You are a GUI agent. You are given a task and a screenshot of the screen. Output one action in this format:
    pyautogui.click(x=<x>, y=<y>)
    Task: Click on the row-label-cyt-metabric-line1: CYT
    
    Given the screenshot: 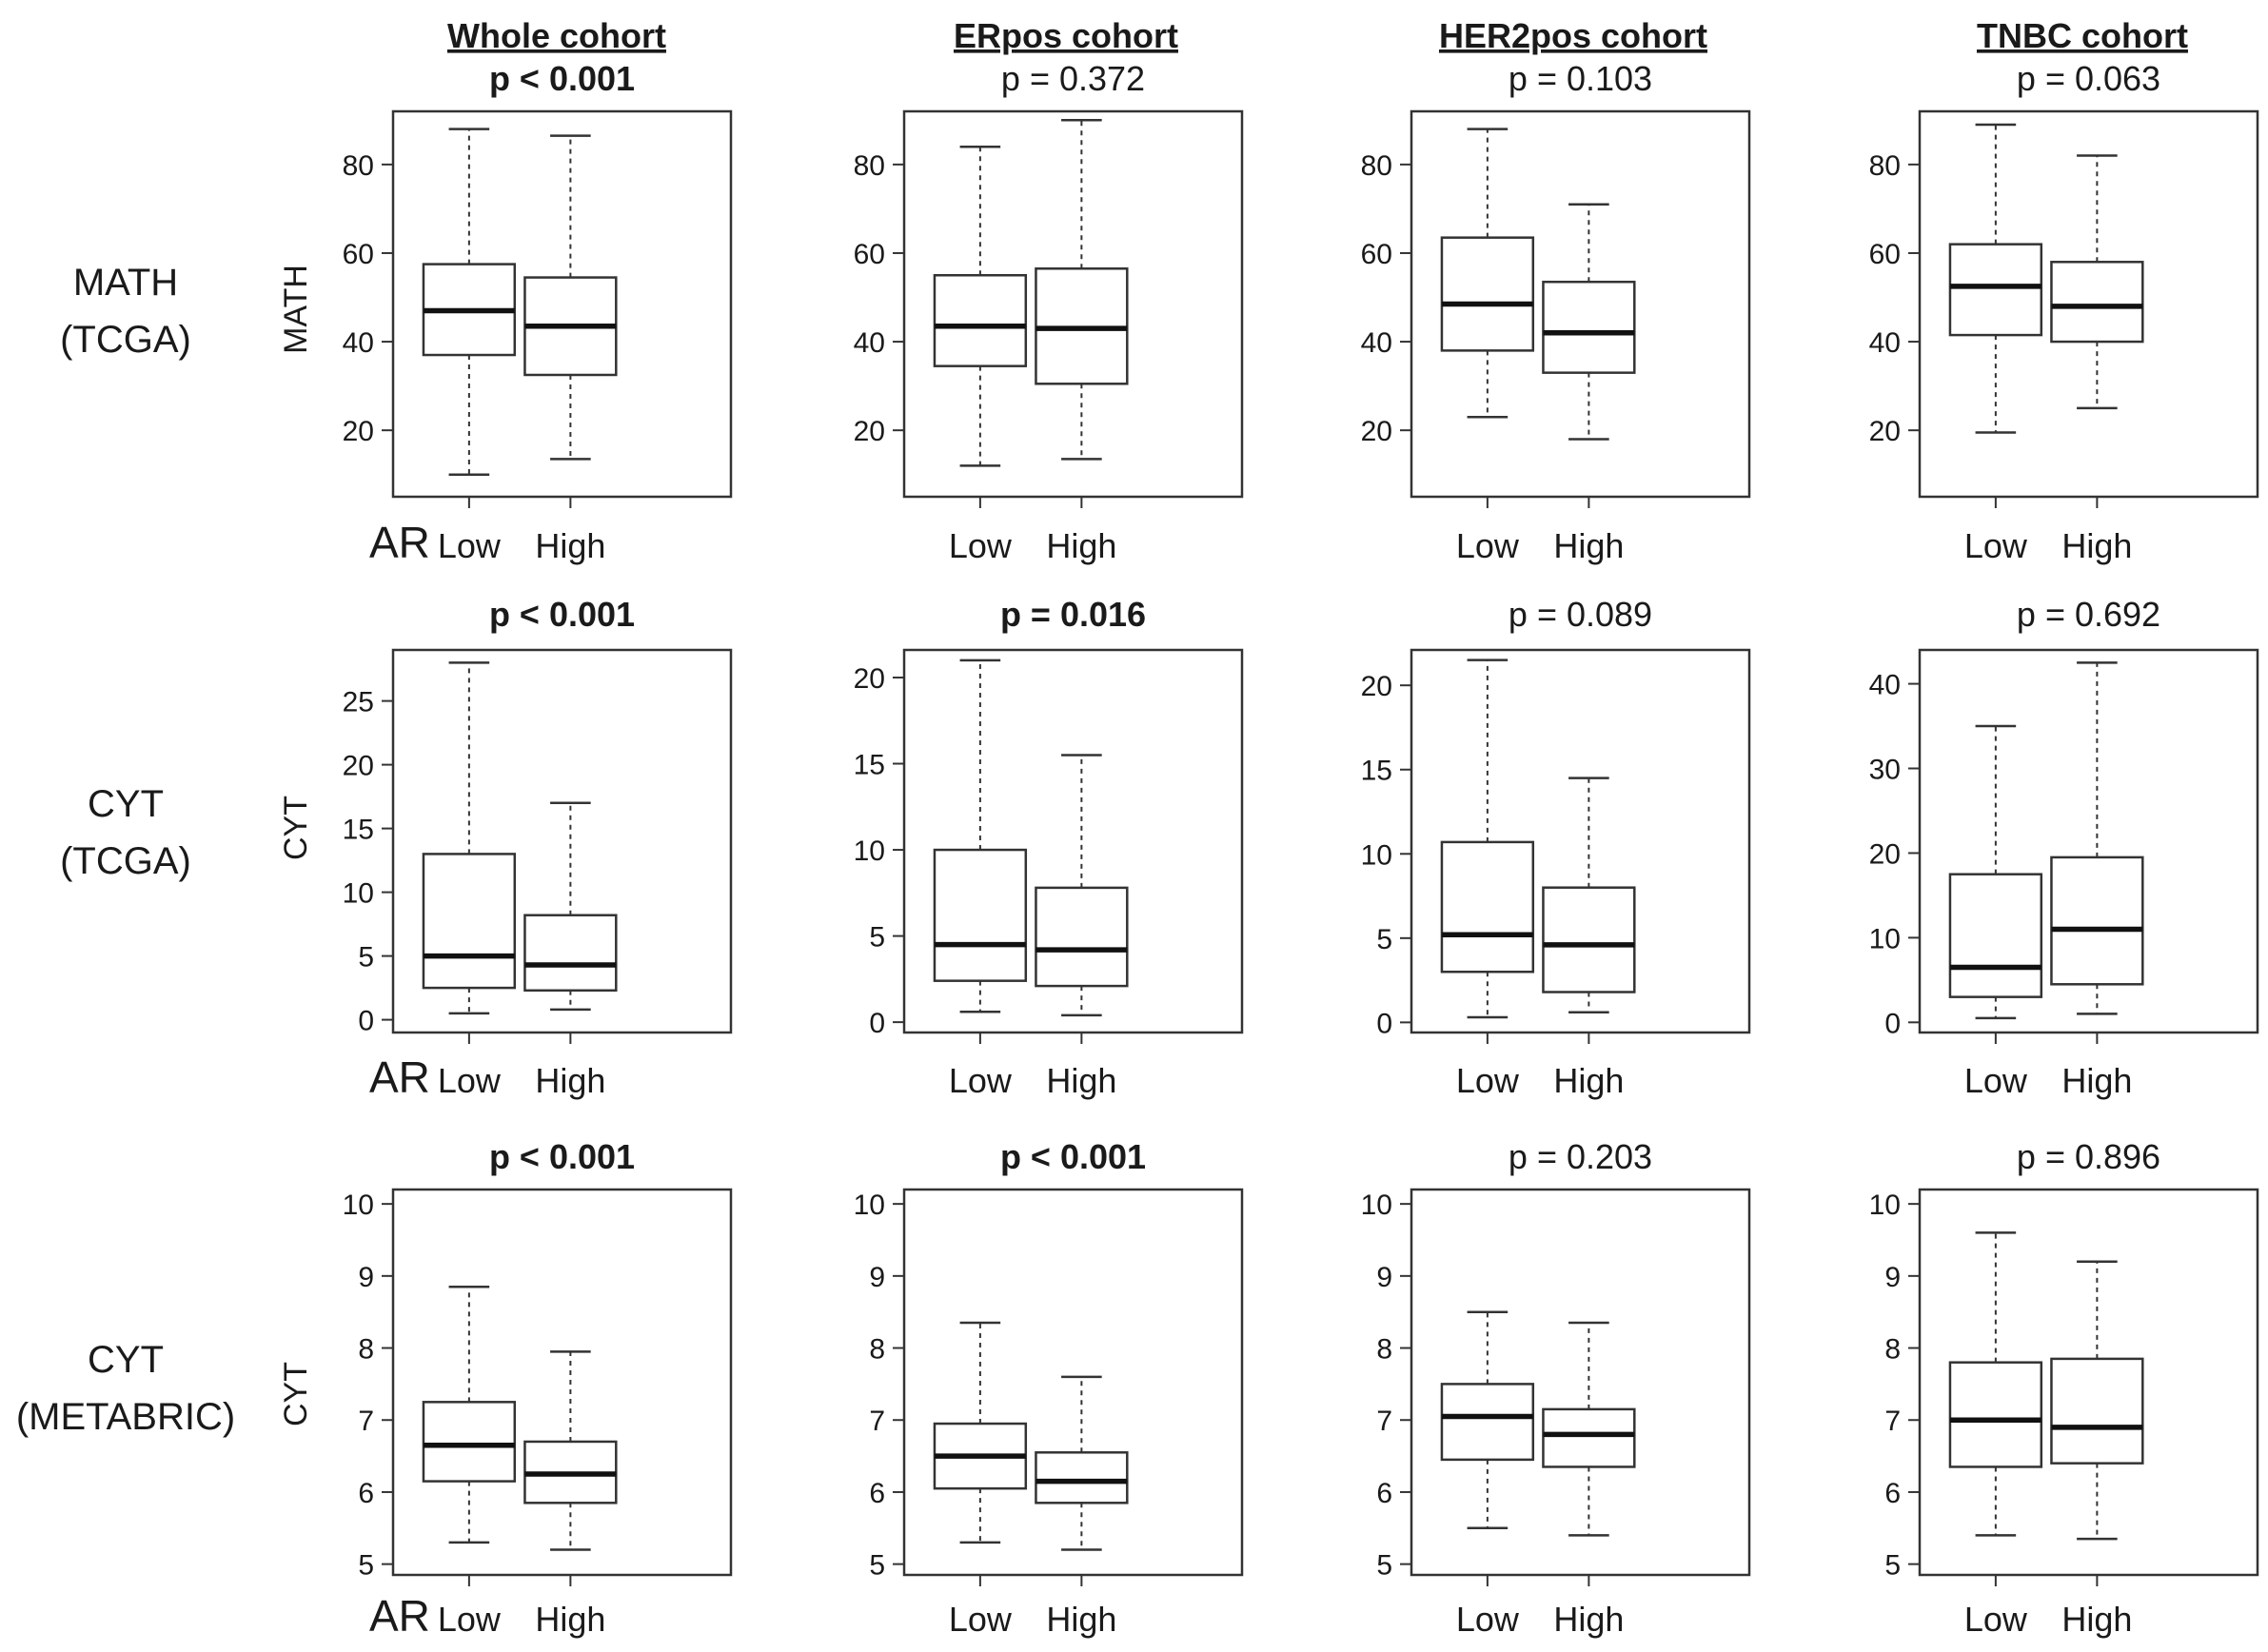 What is the action you would take?
    pyautogui.click(x=126, y=1360)
    